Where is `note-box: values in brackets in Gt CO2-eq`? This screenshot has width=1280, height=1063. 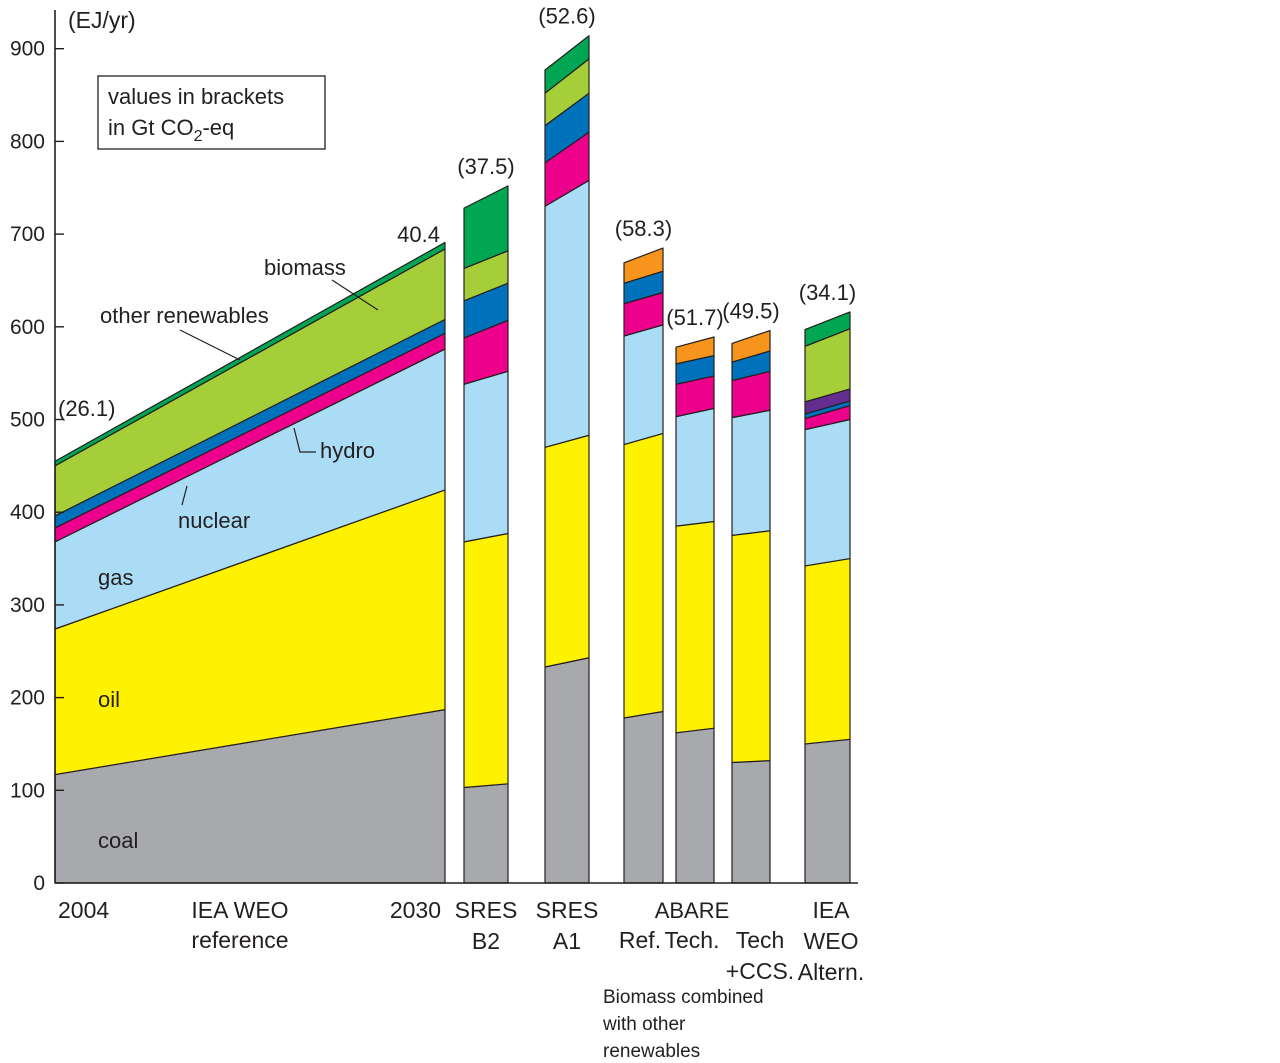 note-box: values in brackets in Gt CO2-eq is located at coordinates (211, 112).